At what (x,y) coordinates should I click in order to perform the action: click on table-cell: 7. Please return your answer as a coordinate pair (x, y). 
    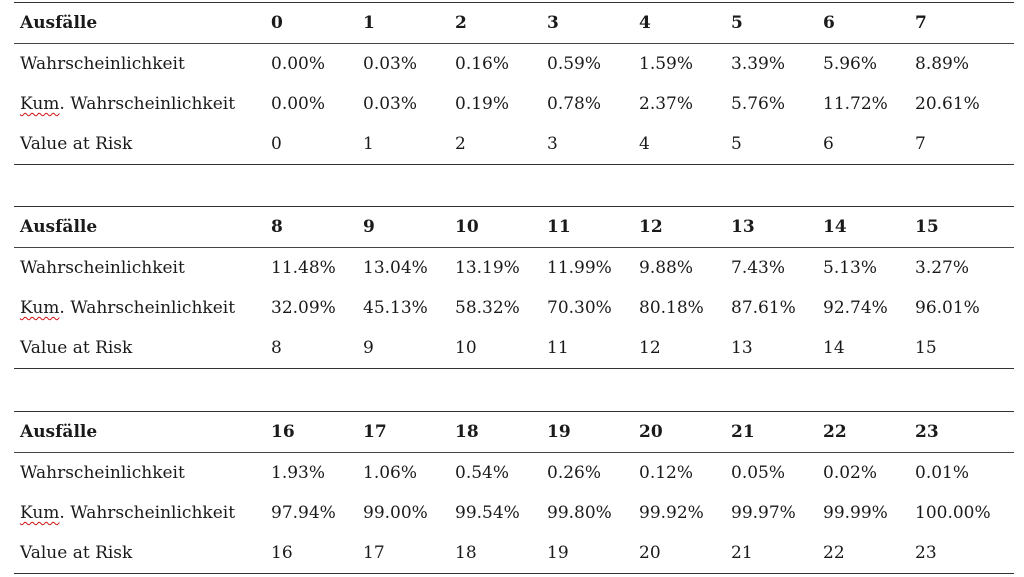
    Looking at the image, I should click on (920, 144).